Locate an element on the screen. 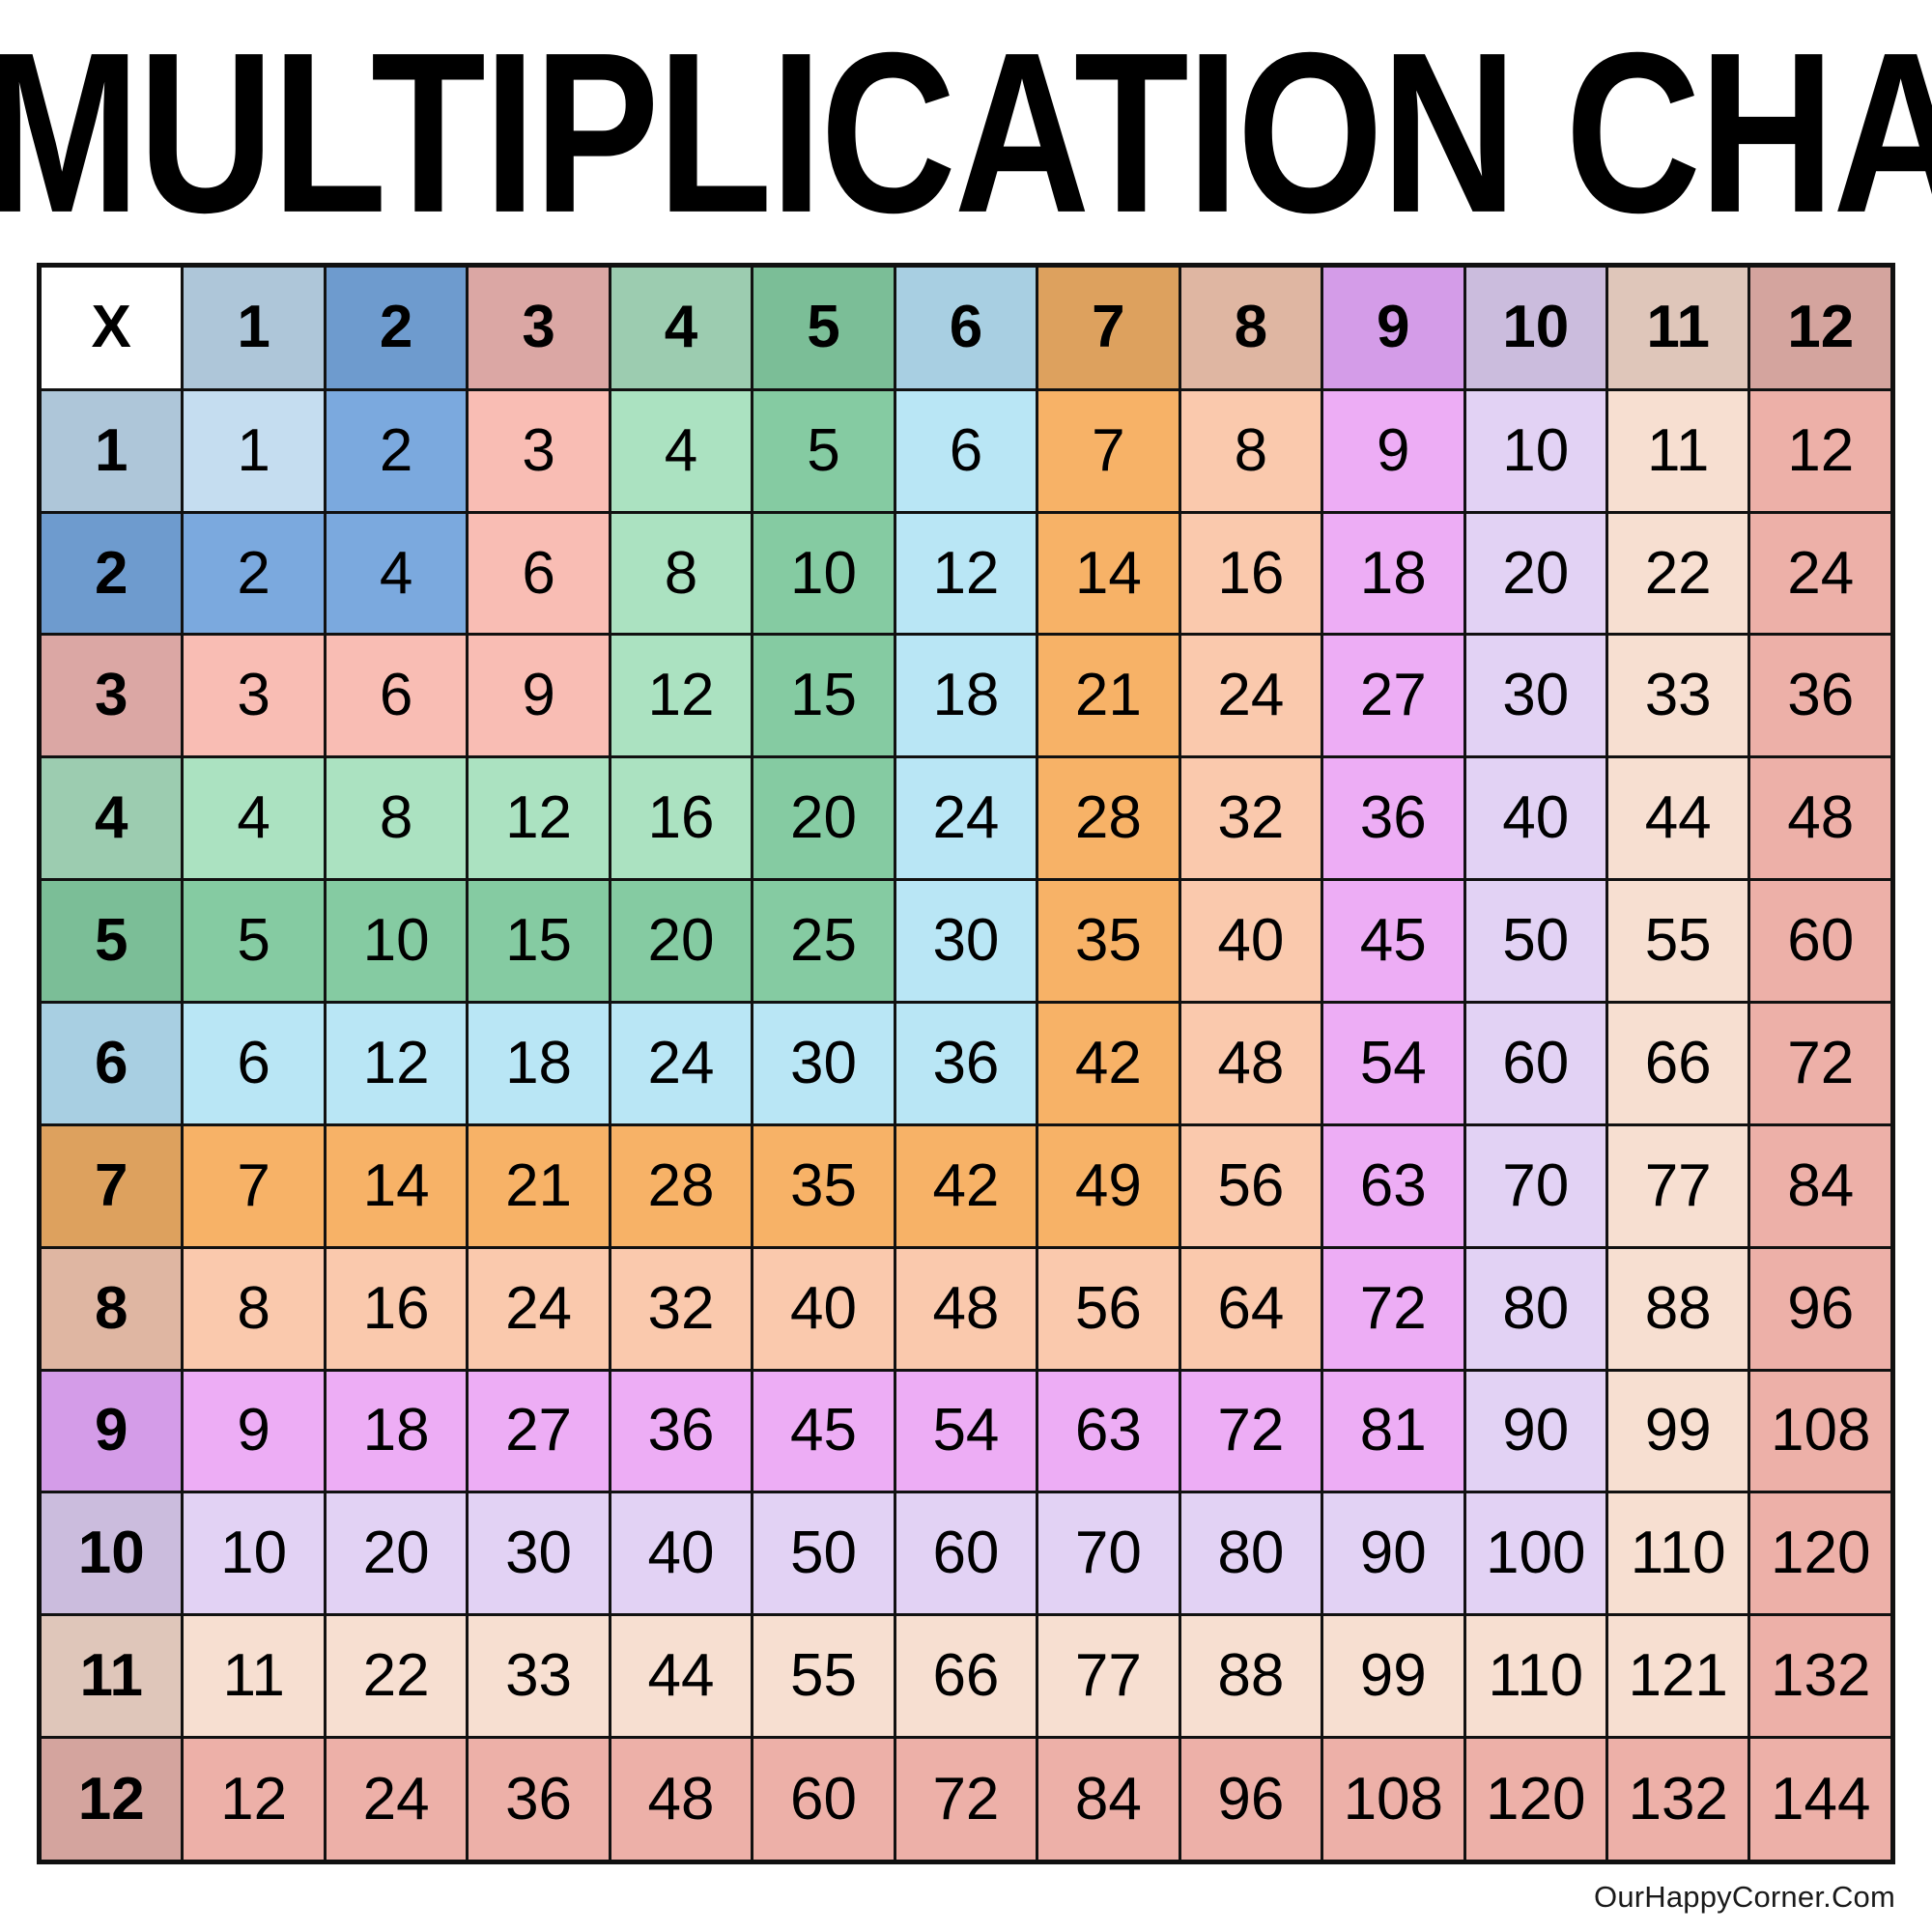  product-cell-3x1: 3 is located at coordinates (254, 696).